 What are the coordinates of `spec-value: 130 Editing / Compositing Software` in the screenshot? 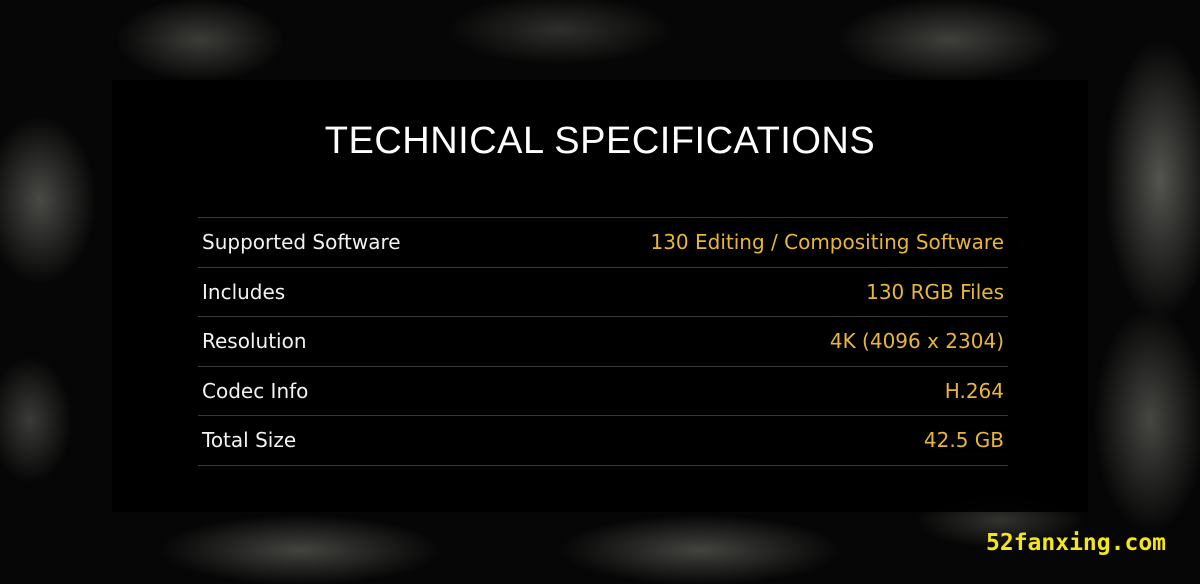 It's located at (827, 242).